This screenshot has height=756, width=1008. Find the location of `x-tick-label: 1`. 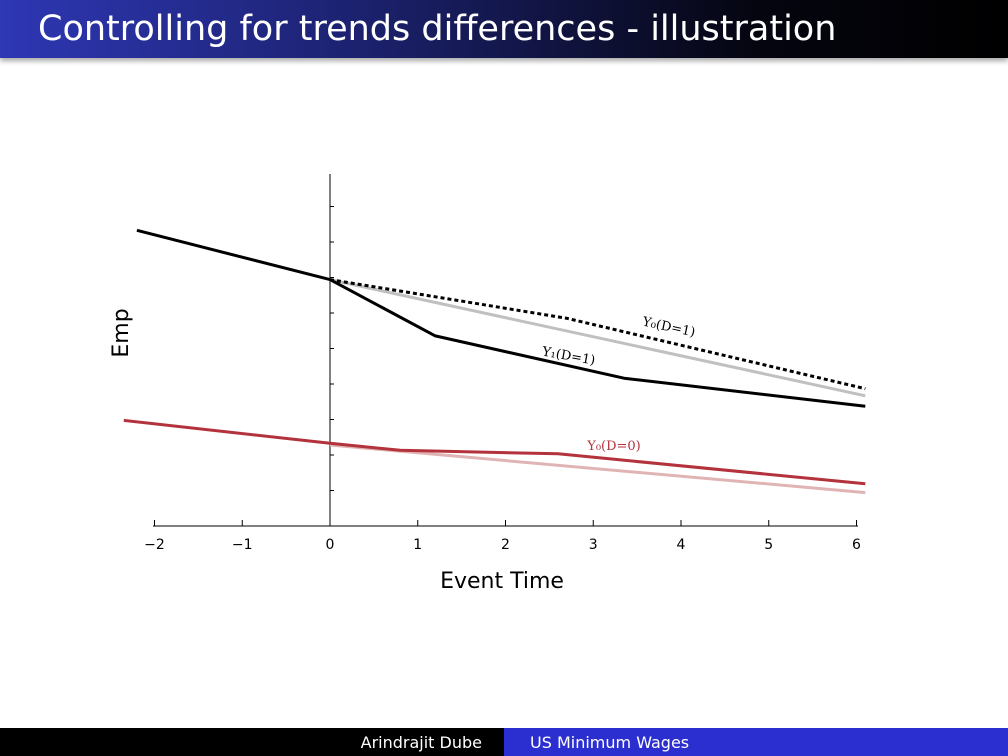

x-tick-label: 1 is located at coordinates (417, 545).